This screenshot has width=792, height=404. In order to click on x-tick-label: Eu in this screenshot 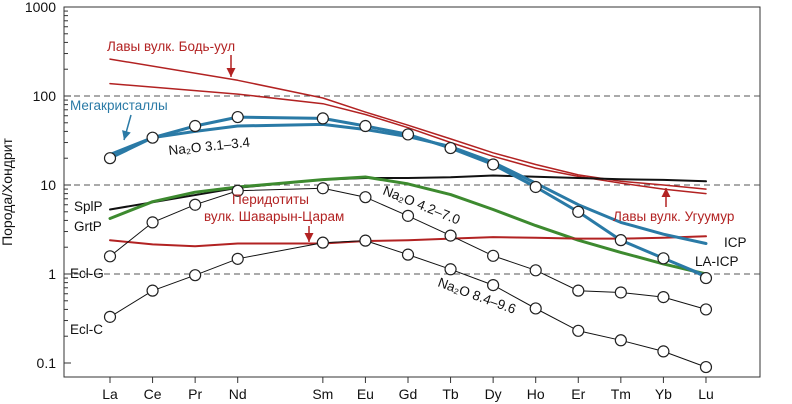, I will do `click(365, 394)`.